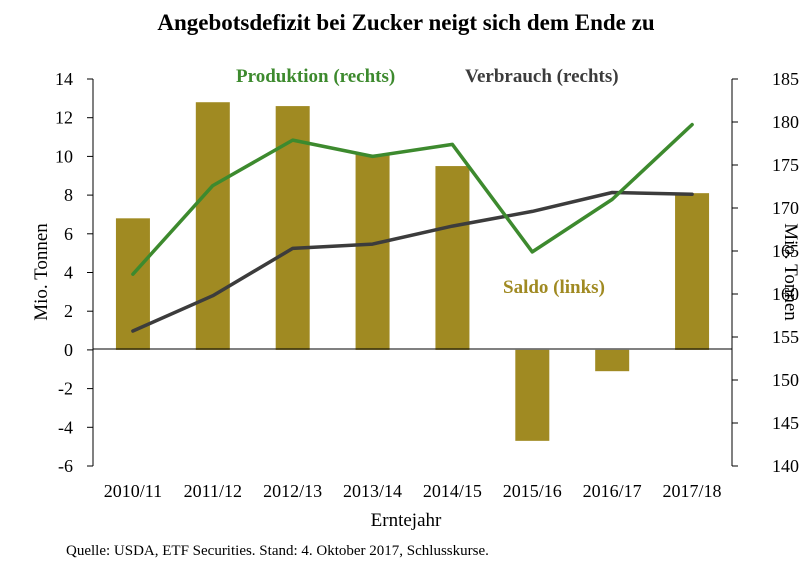 The image size is (812, 578). I want to click on x-tick-label: 2012/13, so click(292, 491).